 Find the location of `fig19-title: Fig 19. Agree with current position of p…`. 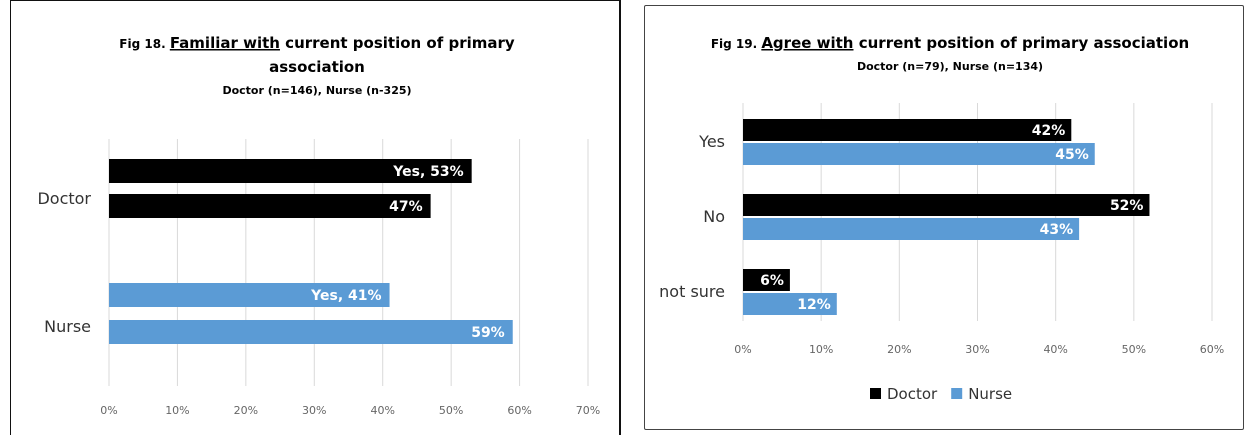

fig19-title: Fig 19. Agree with current position of p… is located at coordinates (950, 43).